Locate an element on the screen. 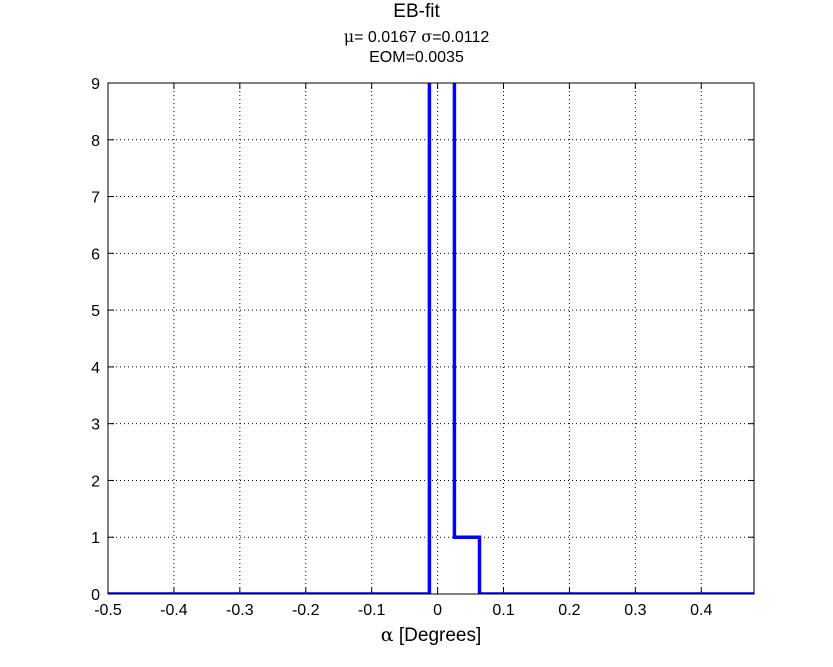  x-tick-label: -0.4 is located at coordinates (174, 610).